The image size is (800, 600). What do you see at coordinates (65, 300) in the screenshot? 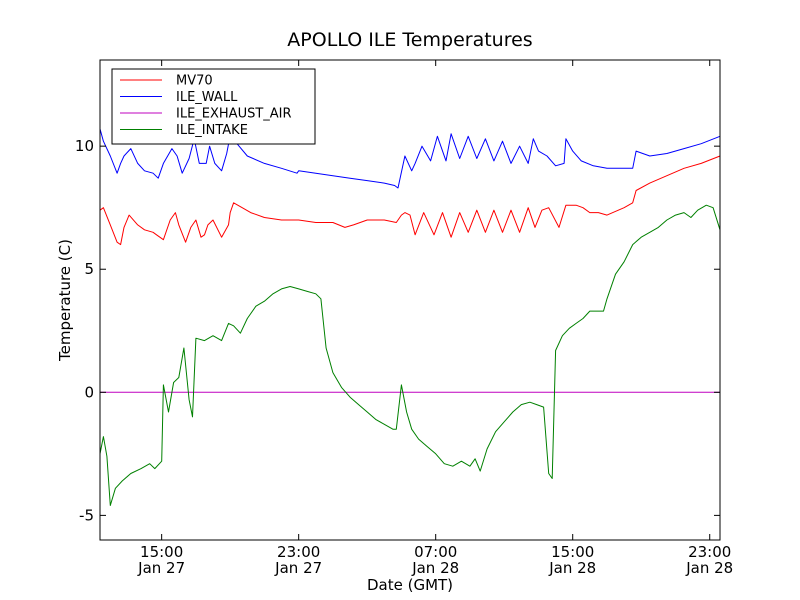
I see `y-axis-label: Temperature (C)` at bounding box center [65, 300].